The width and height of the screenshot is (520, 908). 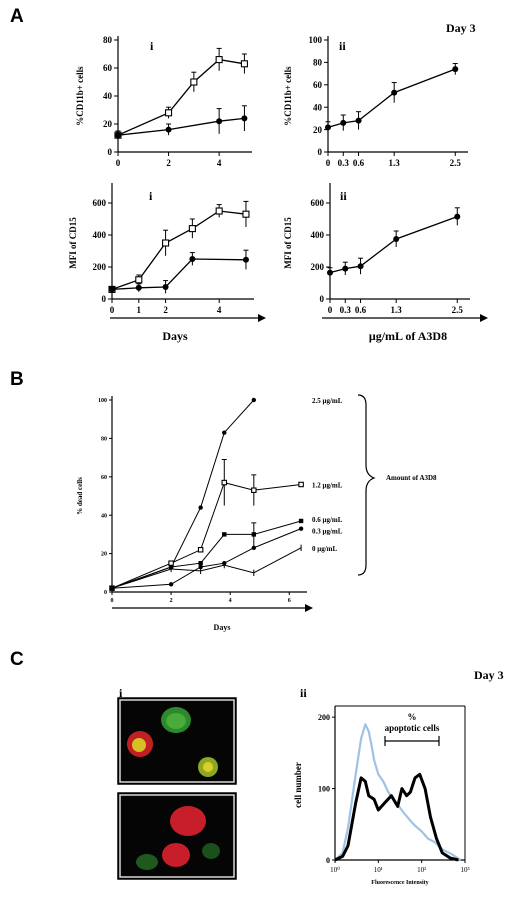 I want to click on micrograph-bottom, so click(x=177, y=836).